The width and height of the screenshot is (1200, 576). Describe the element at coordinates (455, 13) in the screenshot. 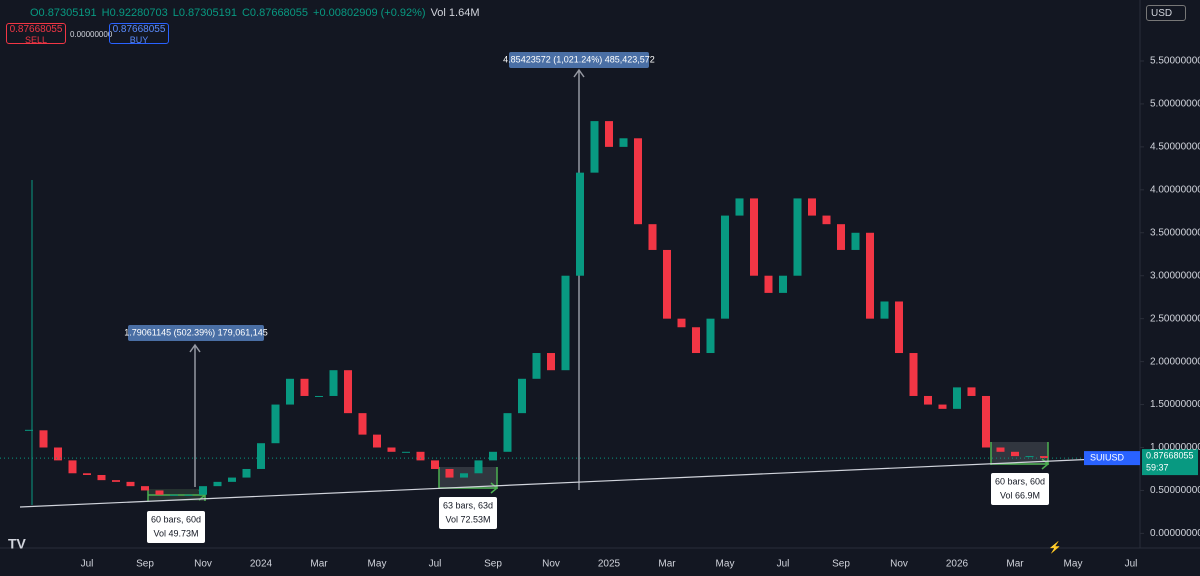

I see `ohlc-item: Vol 1.64M` at that location.